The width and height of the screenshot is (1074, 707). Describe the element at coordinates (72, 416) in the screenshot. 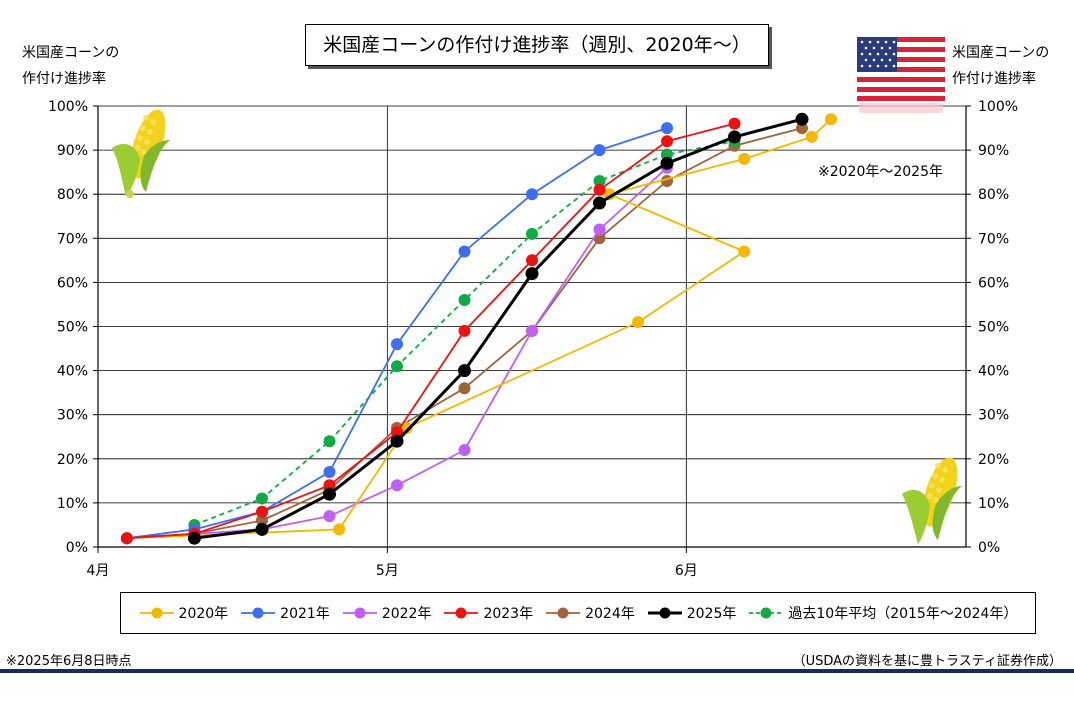

I see `y-tick-label-left: 30%` at that location.